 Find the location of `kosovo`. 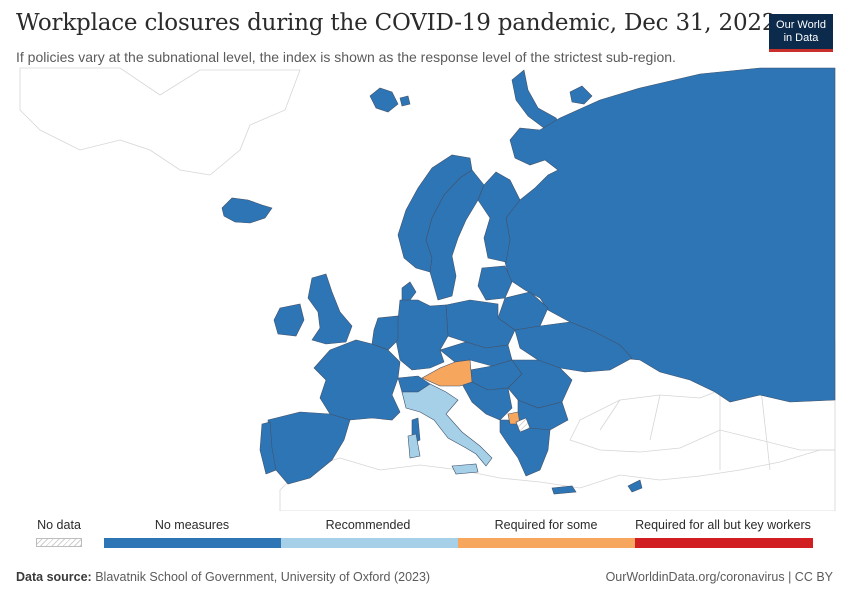

kosovo is located at coordinates (523, 425).